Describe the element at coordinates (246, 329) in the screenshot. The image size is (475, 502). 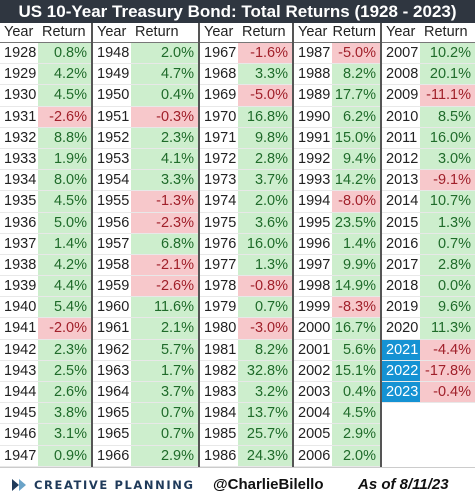
I see `table-row: 1980 -3.0%` at that location.